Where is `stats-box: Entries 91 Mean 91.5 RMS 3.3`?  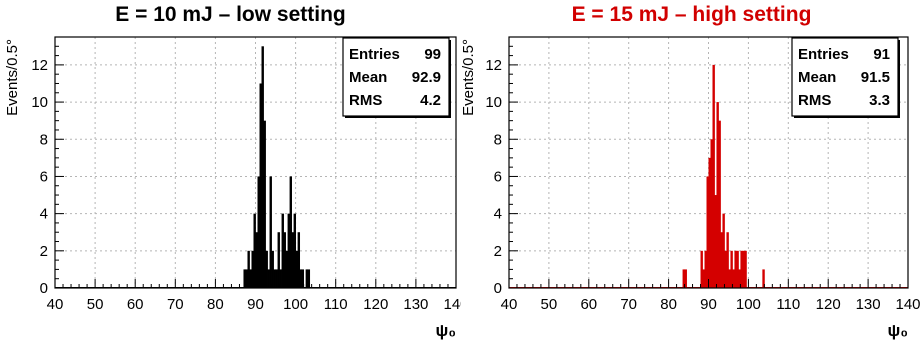
stats-box: Entries 91 Mean 91.5 RMS 3.3 is located at coordinates (845, 77).